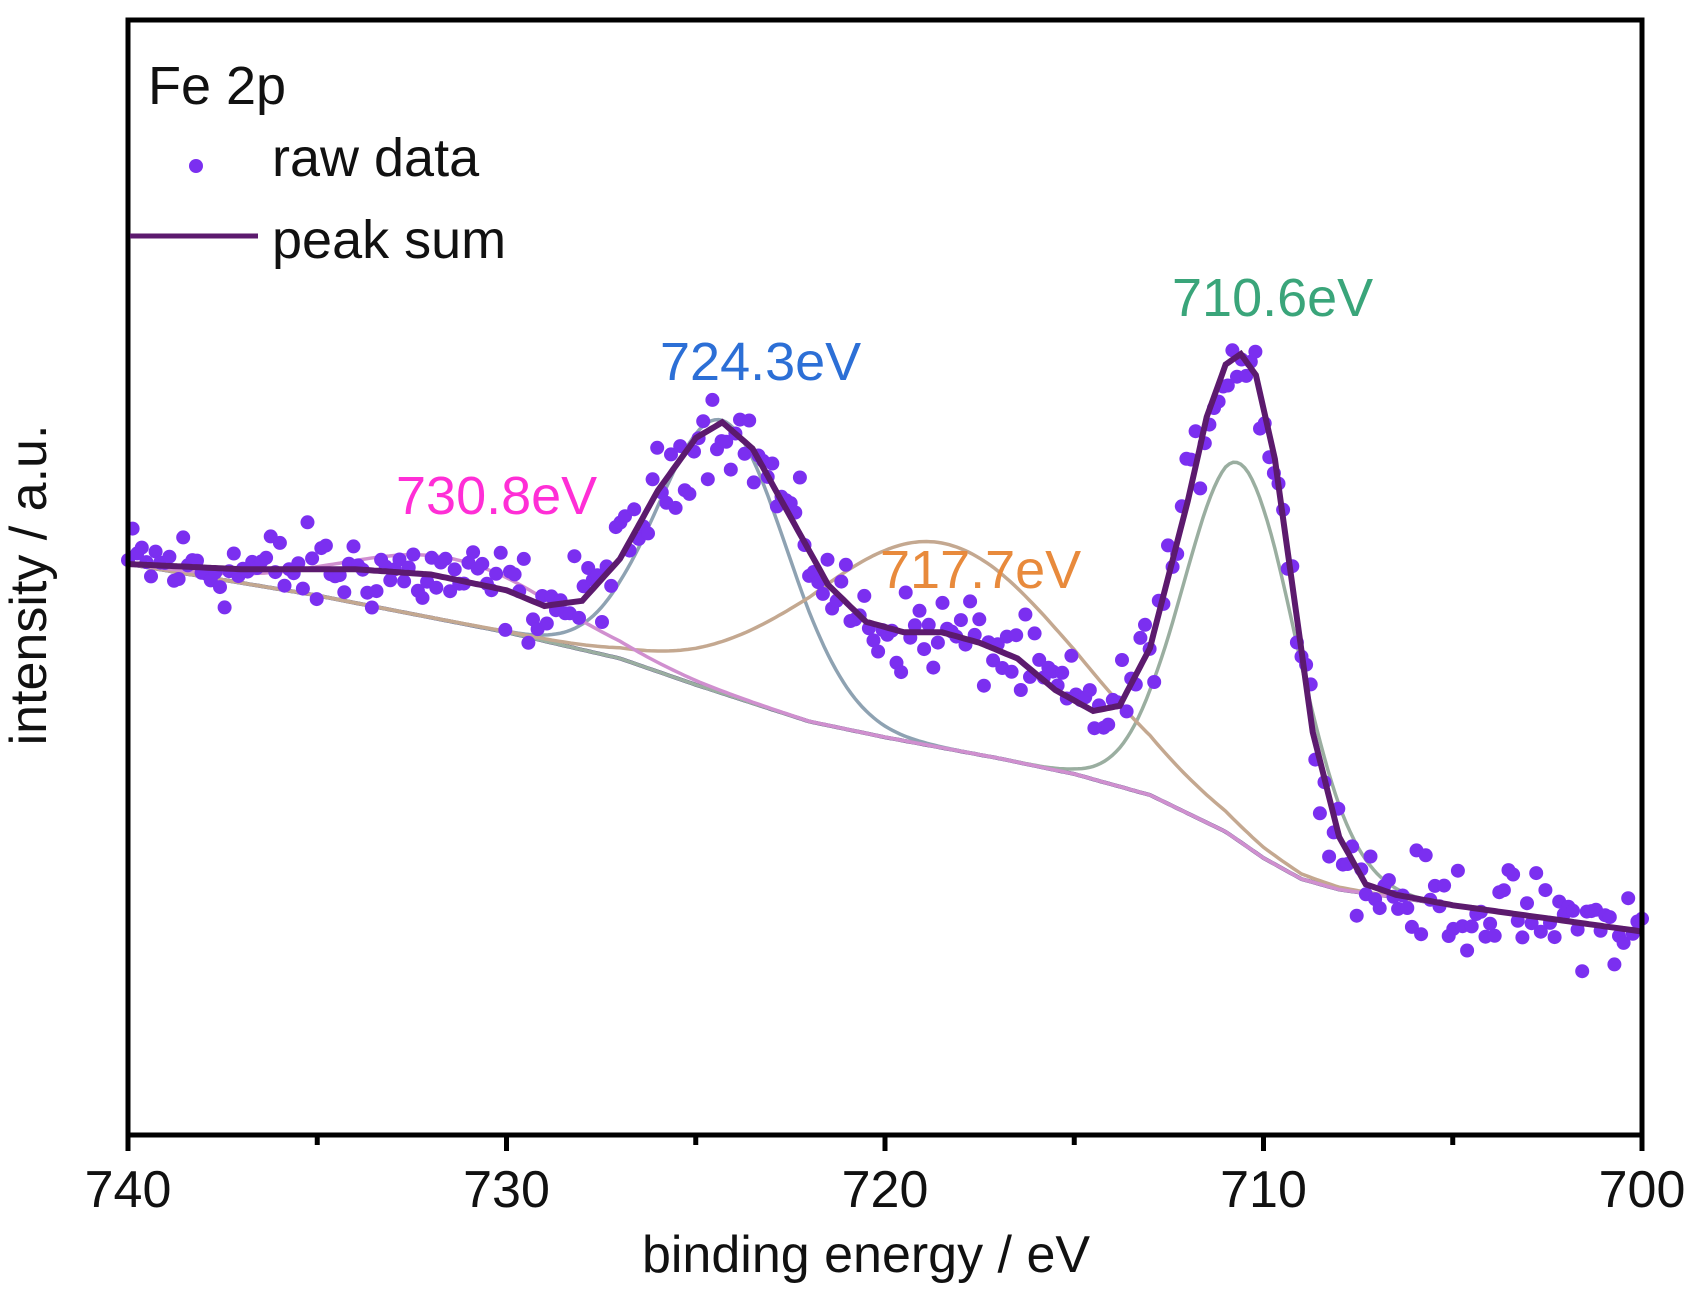 The height and width of the screenshot is (1313, 1685). What do you see at coordinates (128, 1190) in the screenshot?
I see `x-tick-label: 740` at bounding box center [128, 1190].